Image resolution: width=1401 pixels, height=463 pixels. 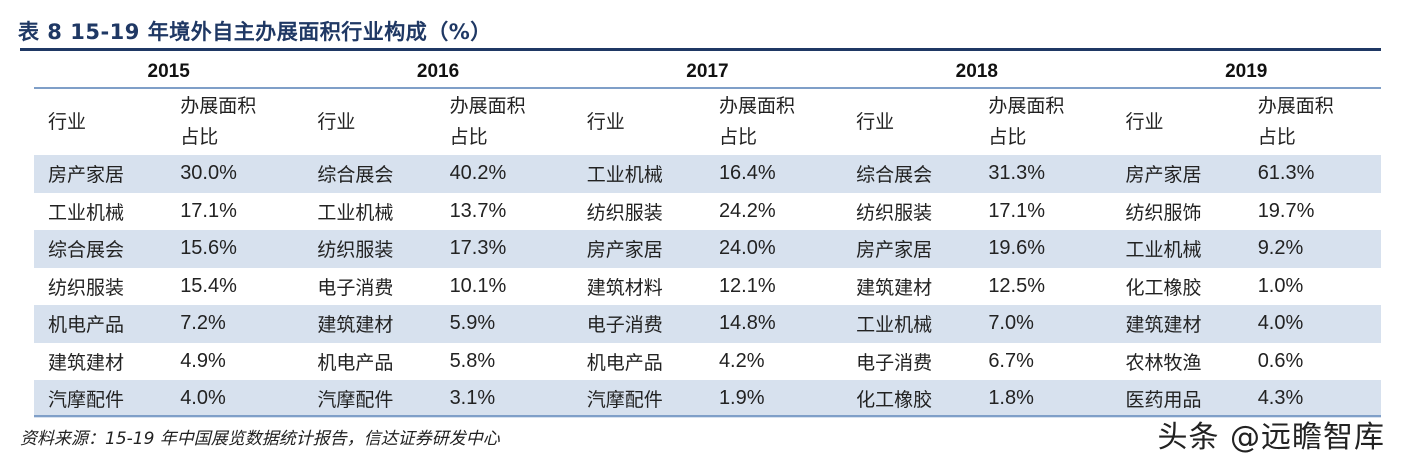 I want to click on table-row: 建筑建材 4.9% 机电产品 5.8% 机电产品 4.2% 电子消费 6.7% 农林牧渔 0.6%, so click(x=707, y=362).